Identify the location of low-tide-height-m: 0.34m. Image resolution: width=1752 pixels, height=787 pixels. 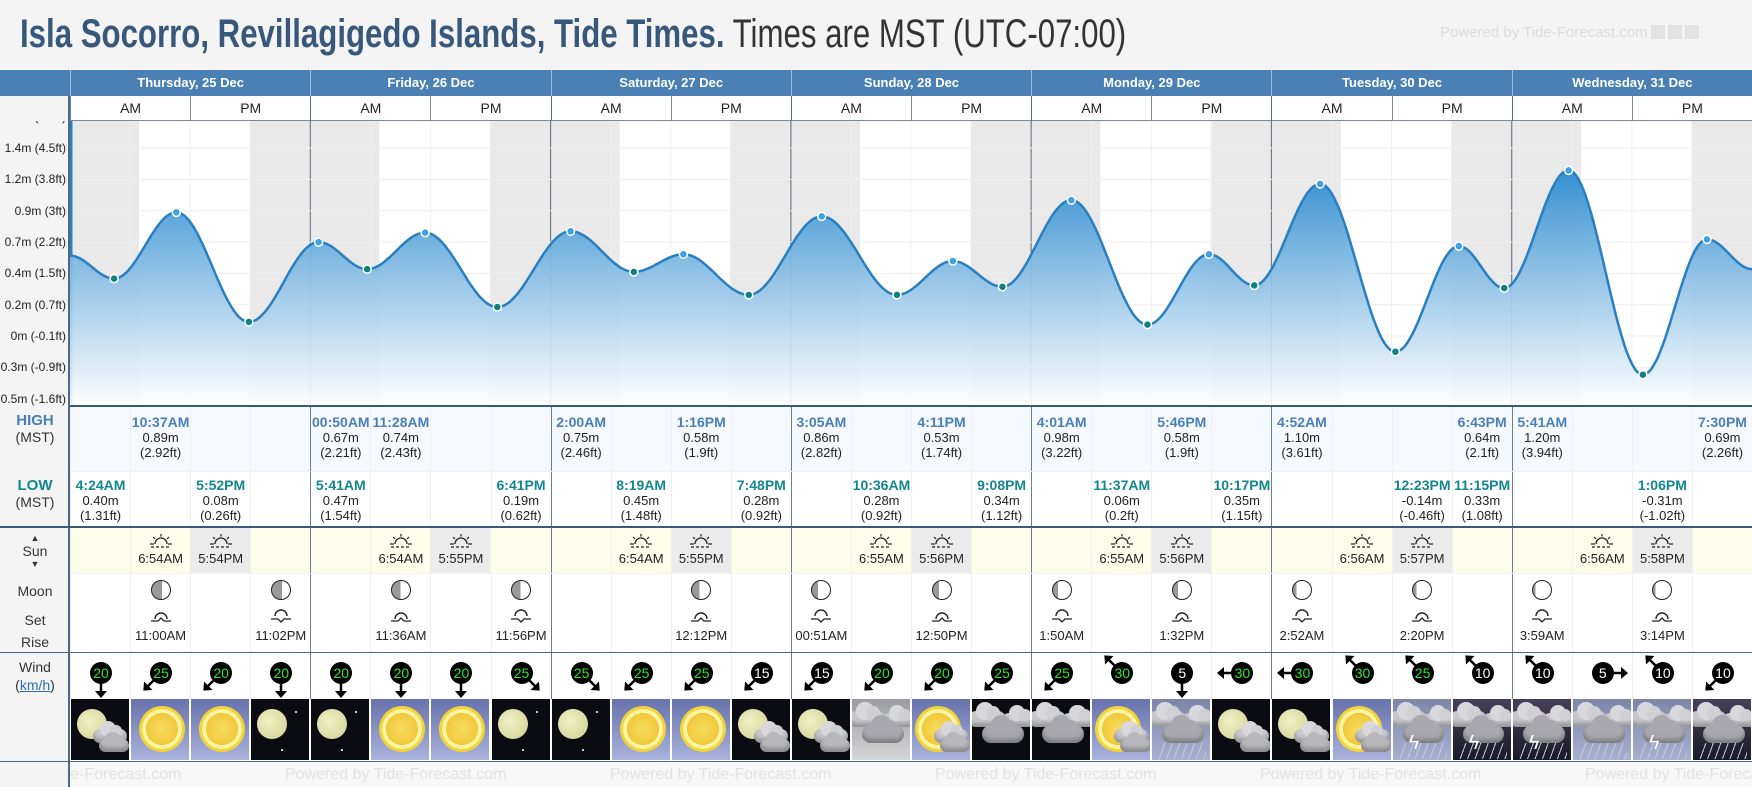
(1001, 500).